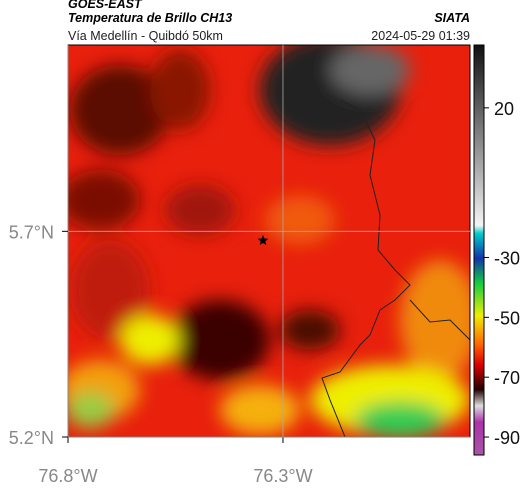 This screenshot has width=526, height=491. Describe the element at coordinates (67, 476) in the screenshot. I see `x-tick-label: 76.8°W` at that location.